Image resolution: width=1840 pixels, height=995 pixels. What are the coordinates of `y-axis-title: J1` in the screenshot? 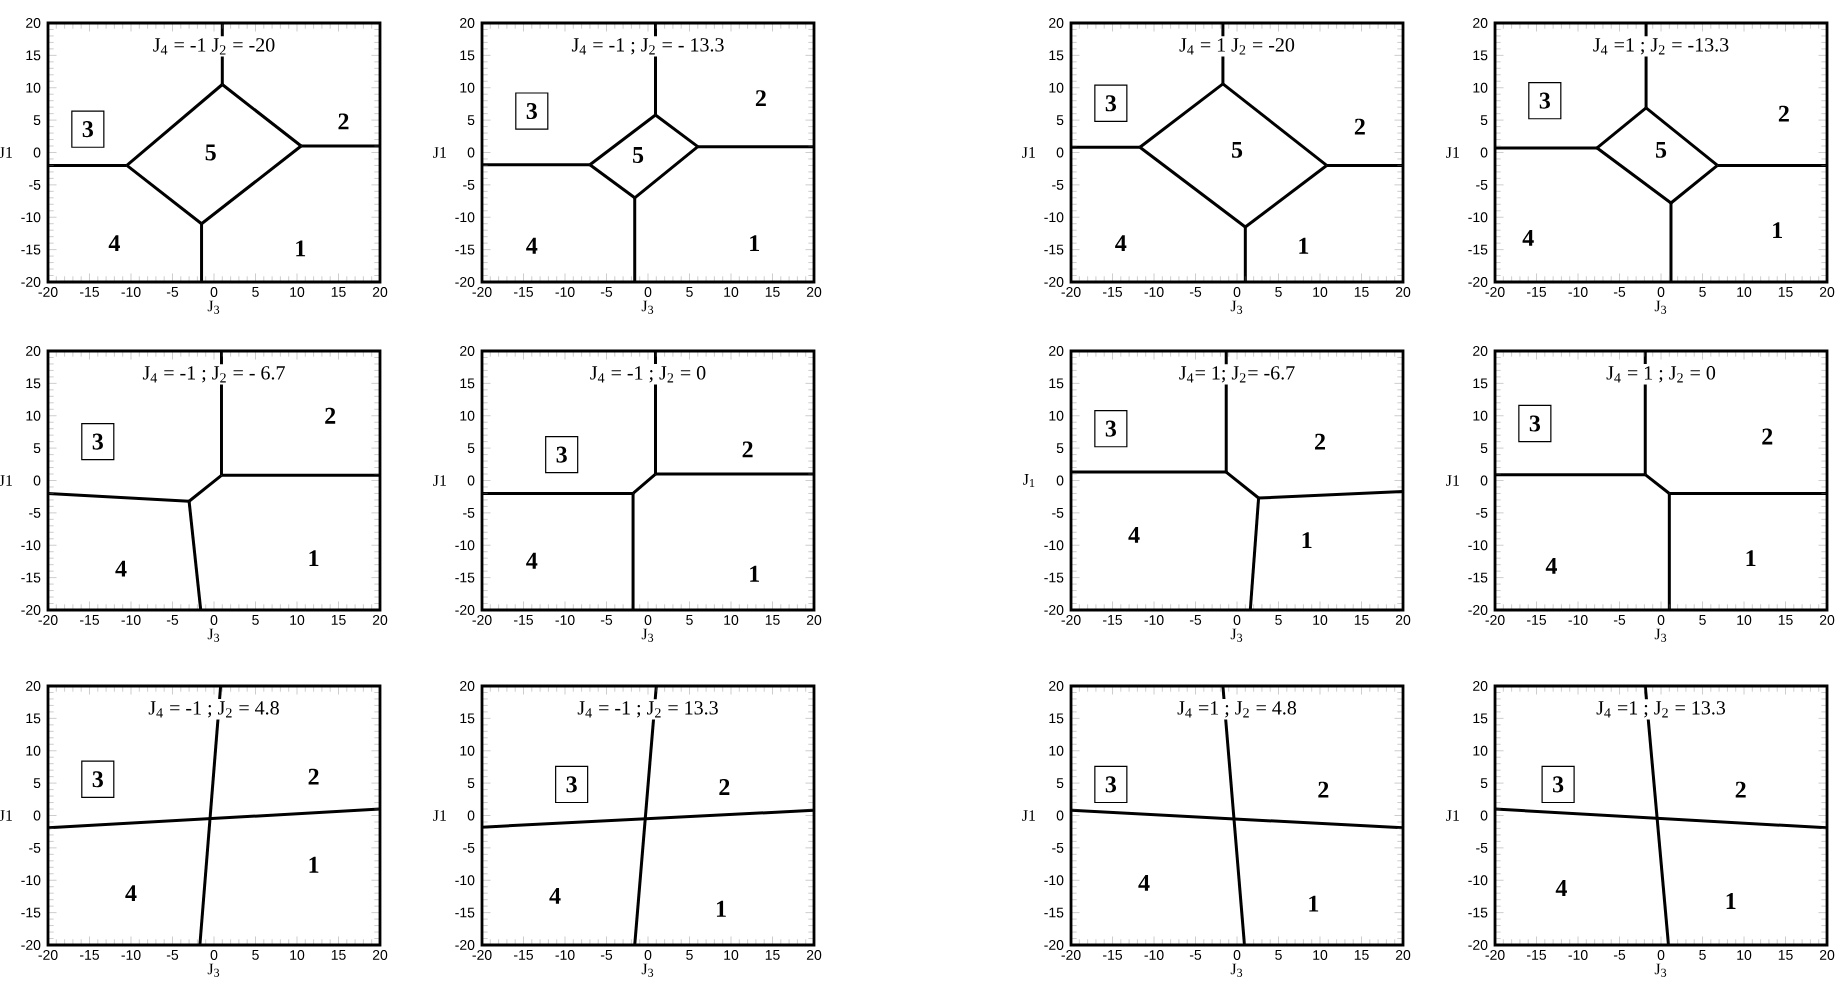 It's located at (439, 815).